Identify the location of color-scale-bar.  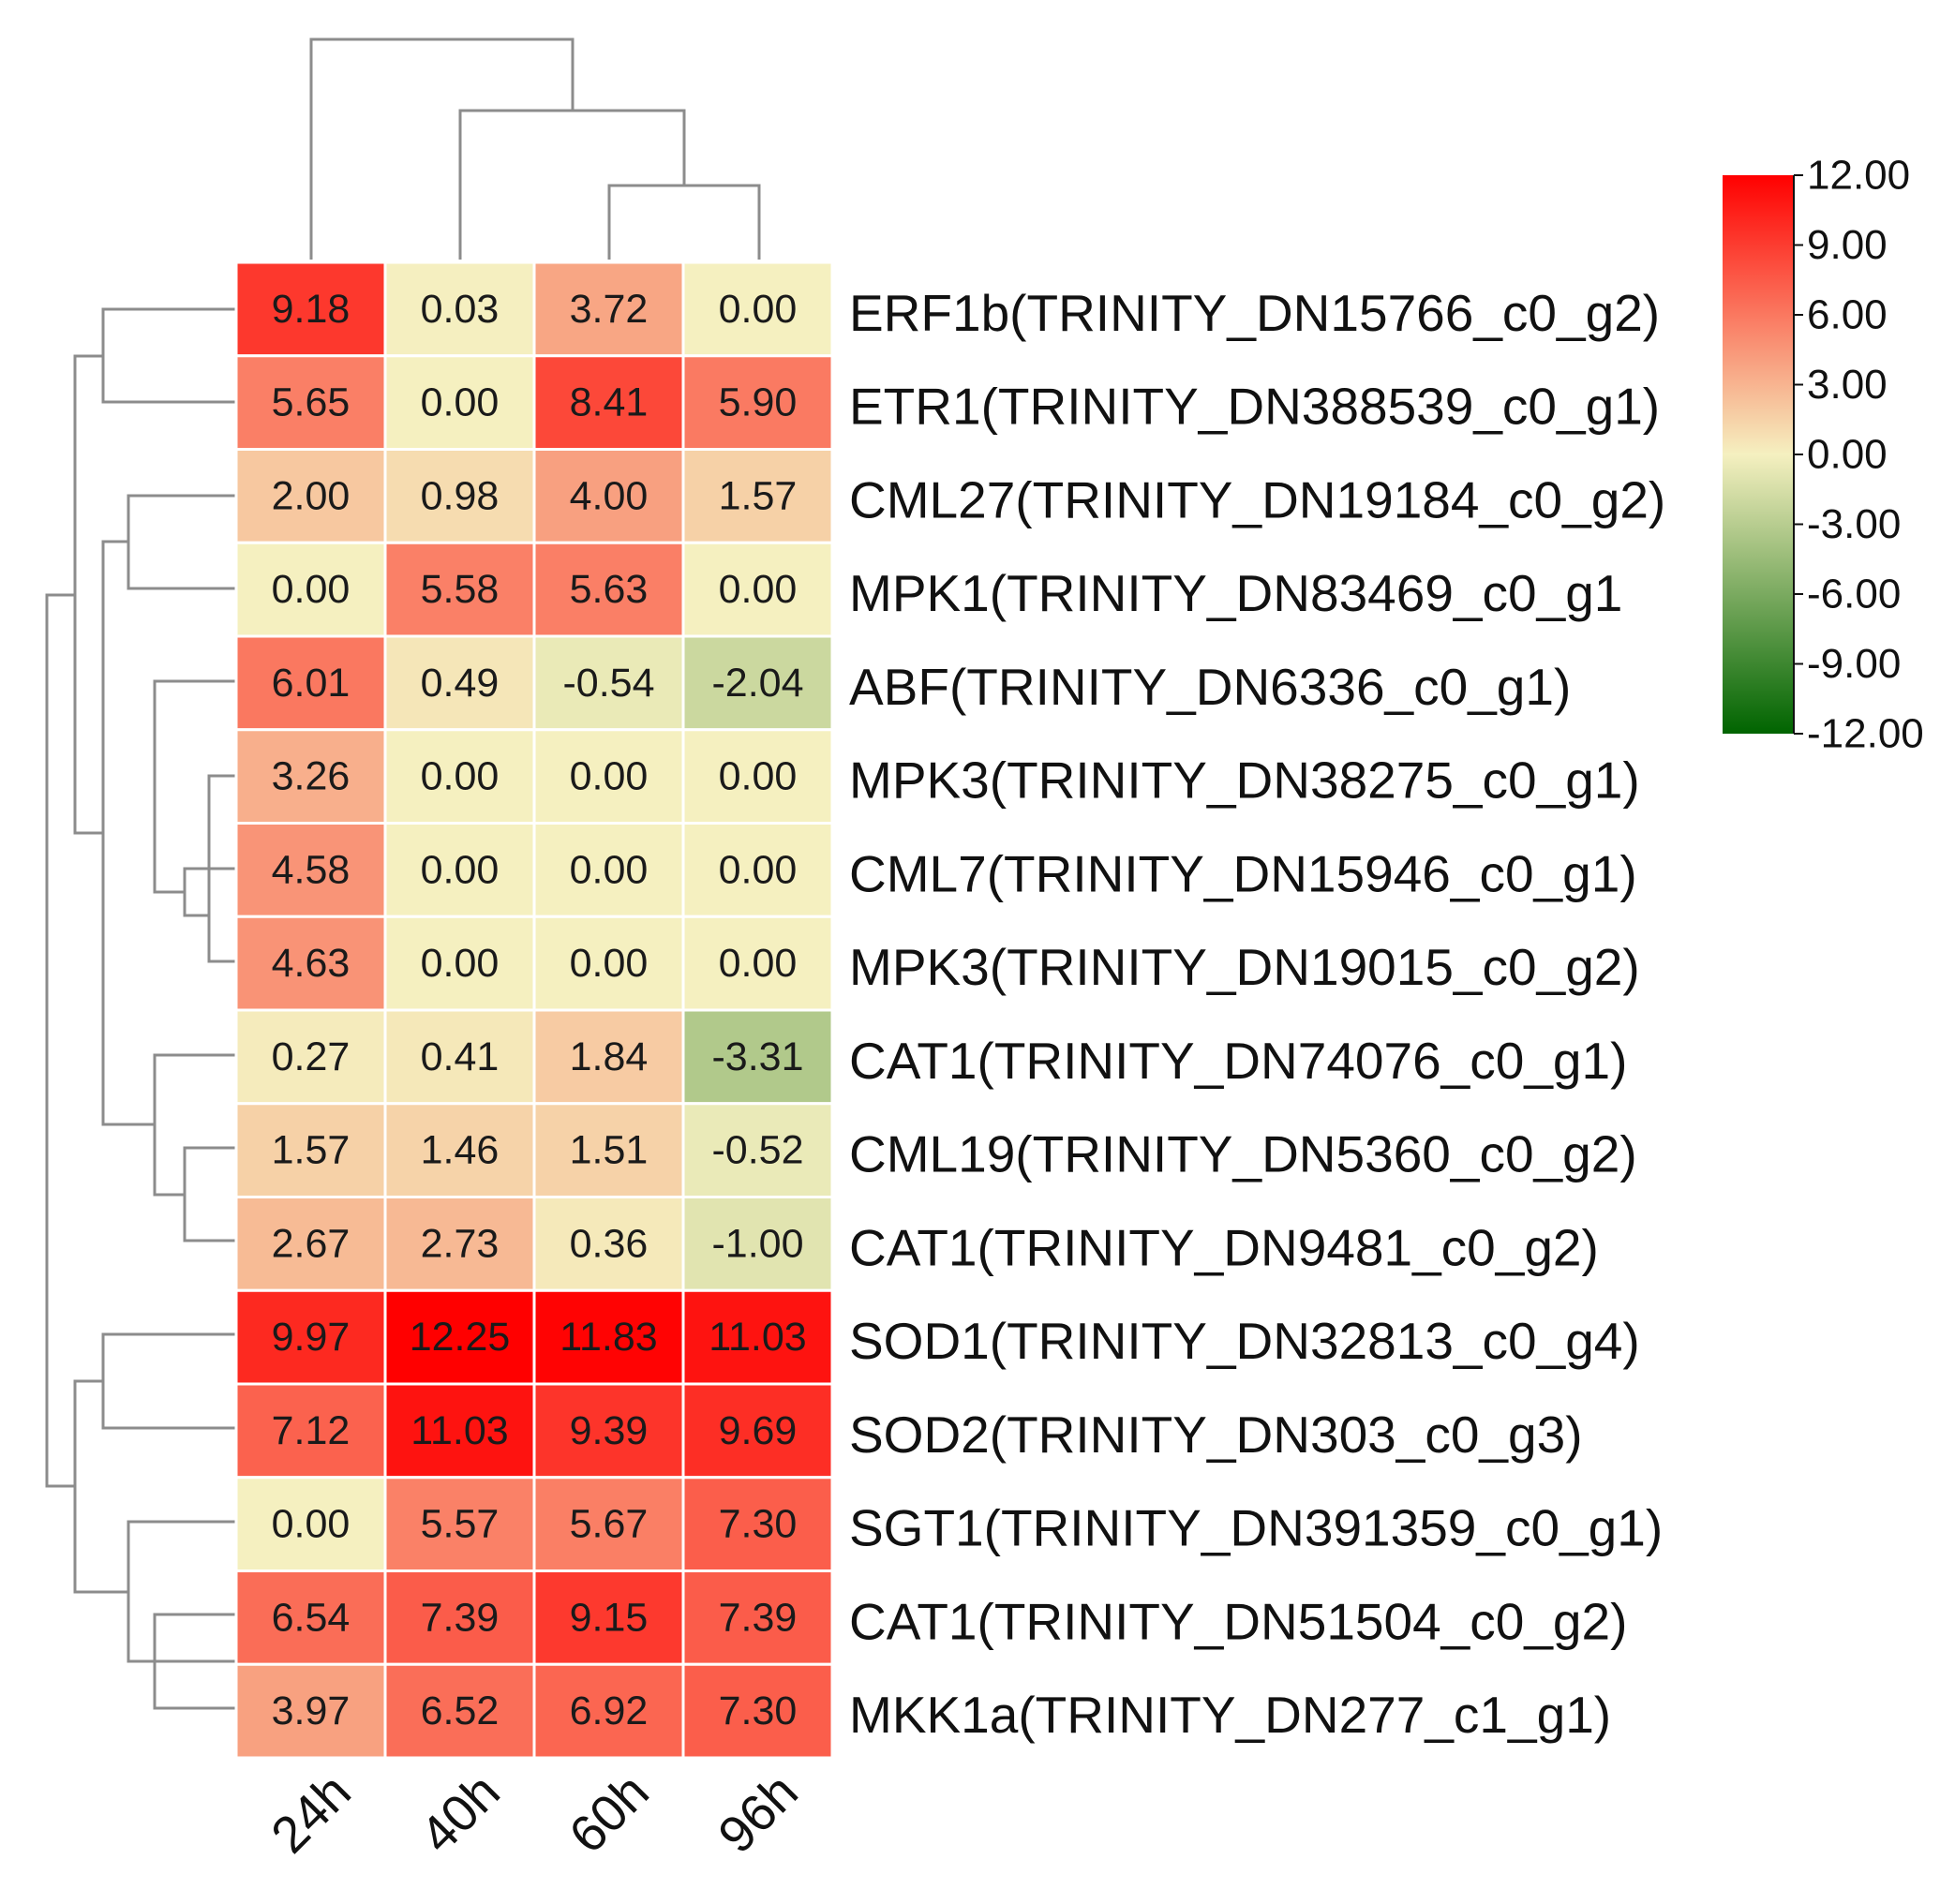
(1759, 454).